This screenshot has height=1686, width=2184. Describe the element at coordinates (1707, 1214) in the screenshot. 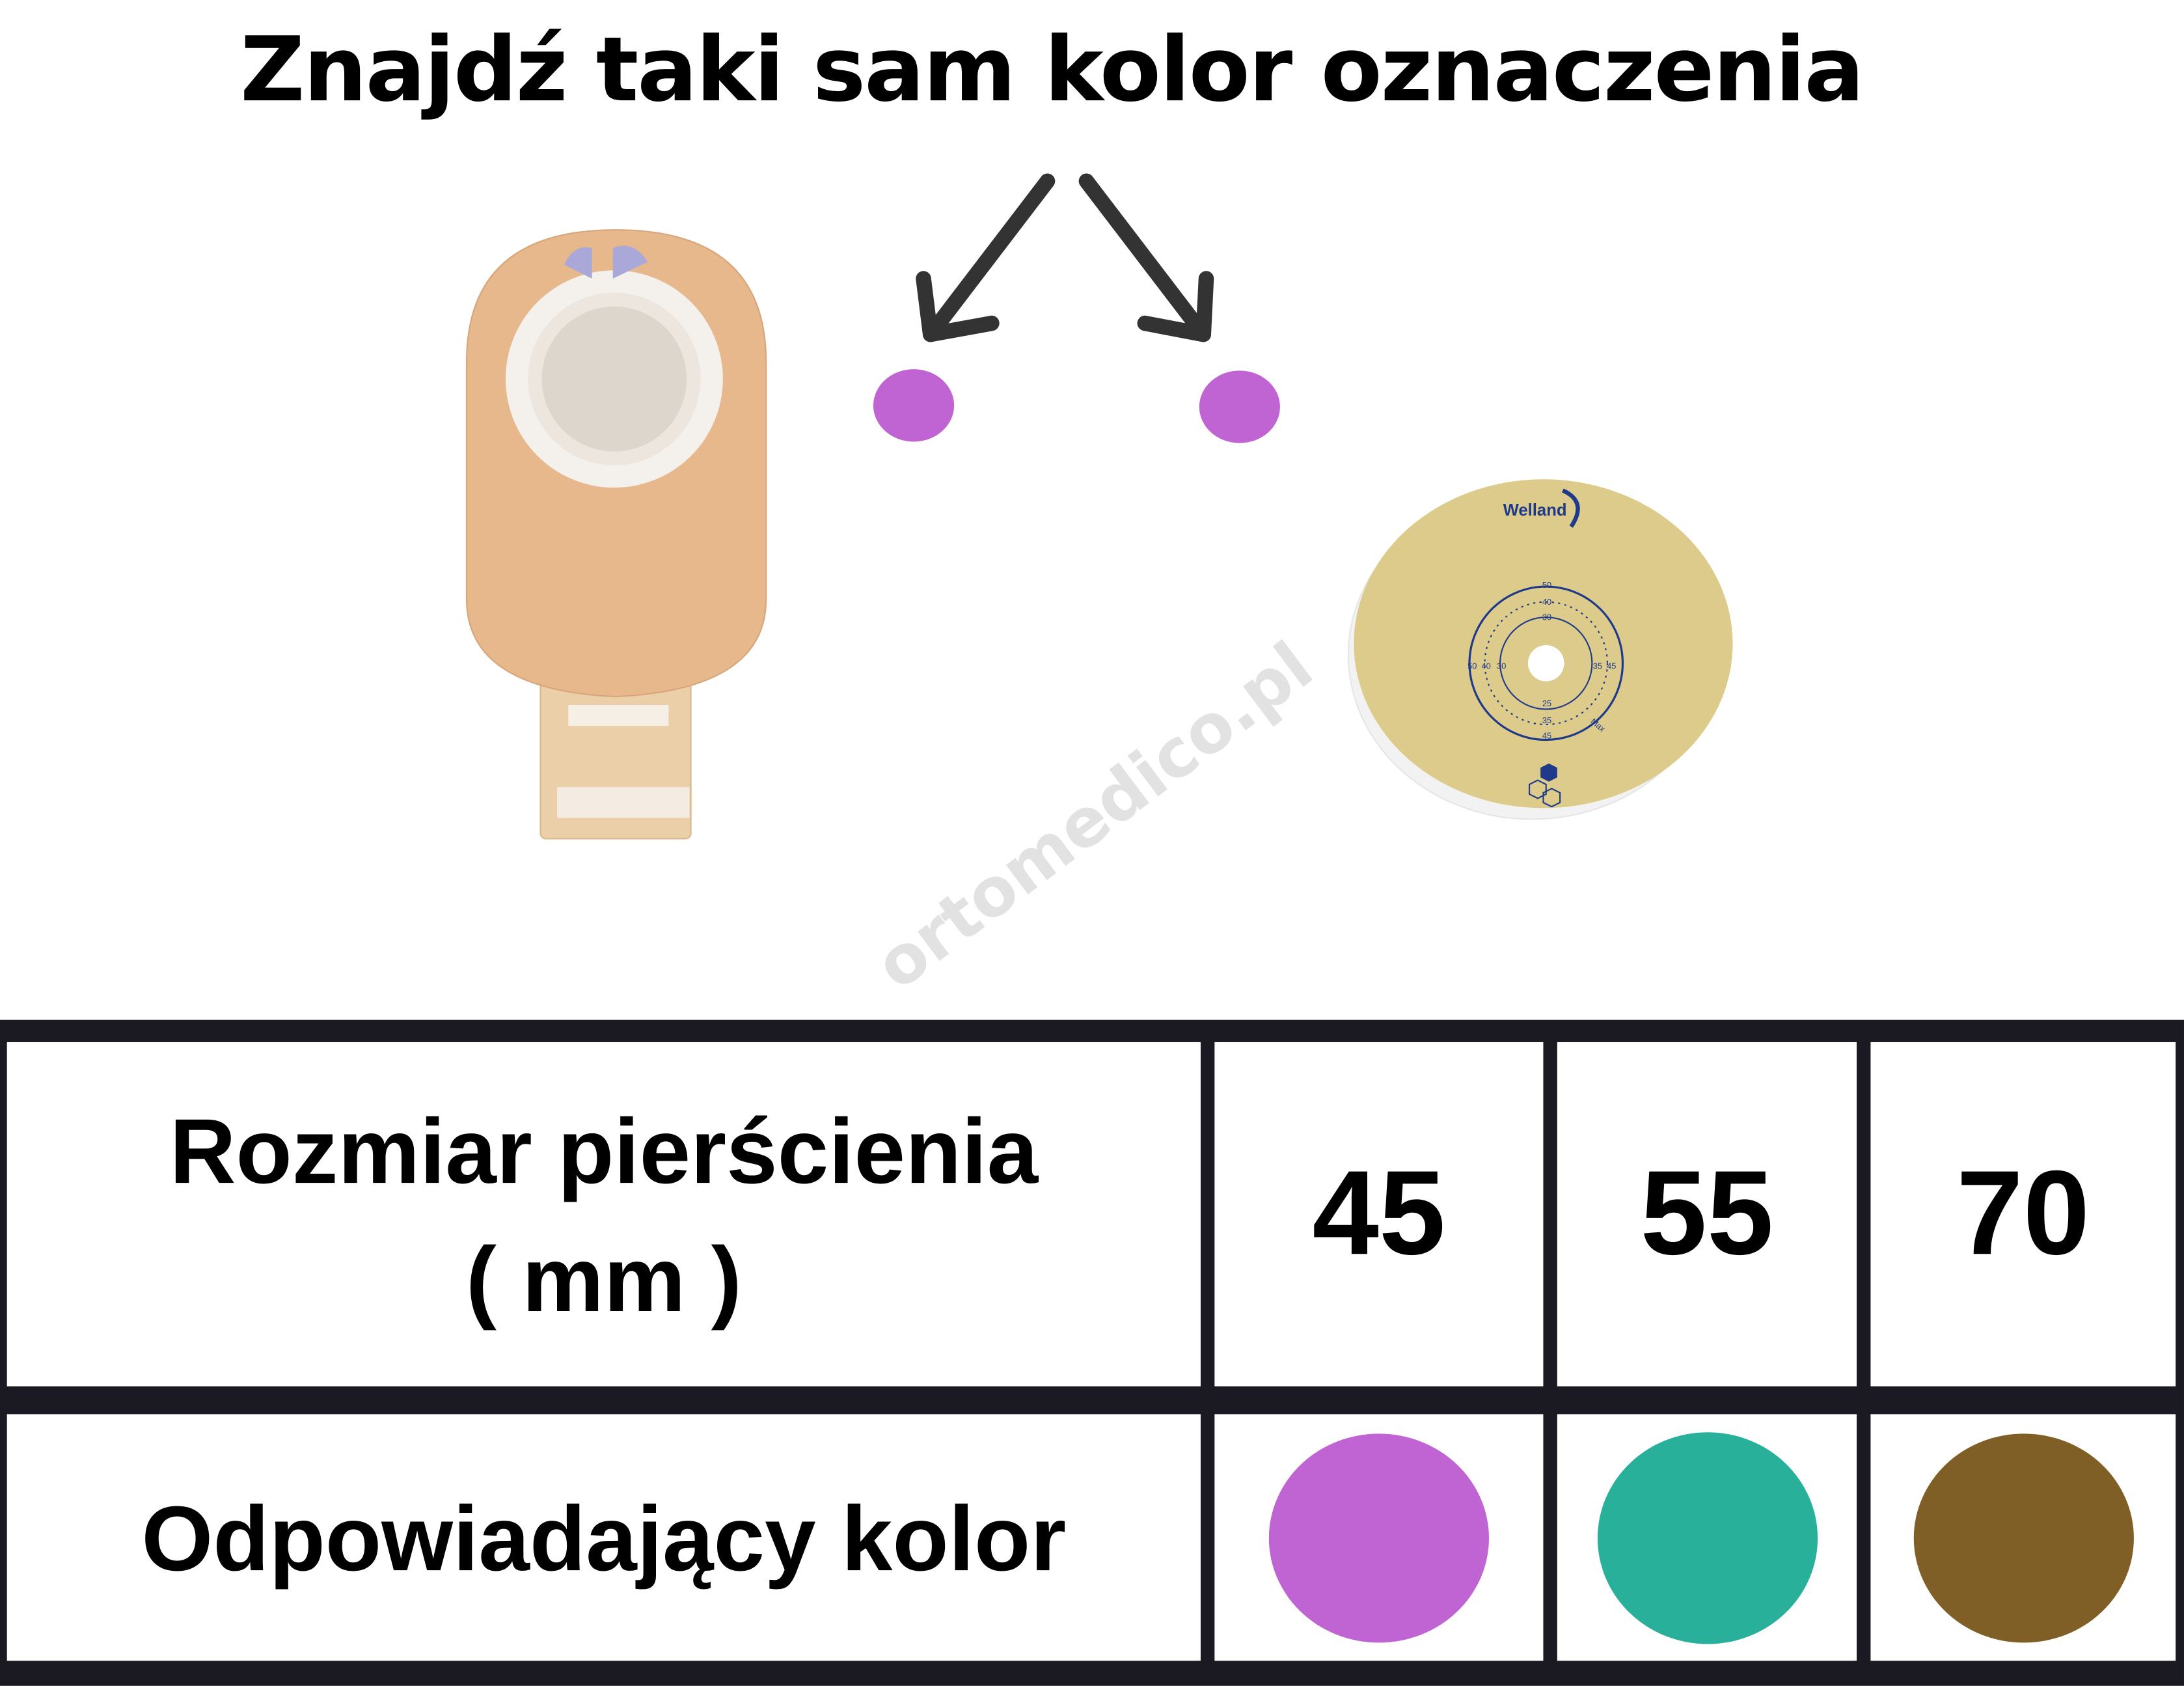

I see `size-55: 55` at that location.